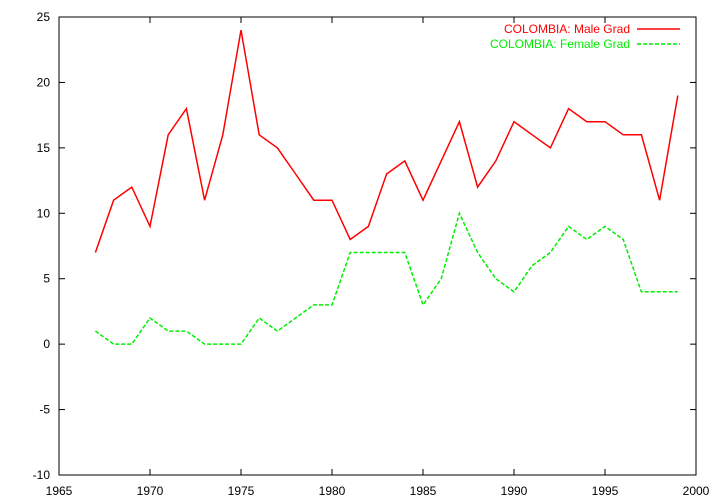 The width and height of the screenshot is (720, 504). I want to click on x-tick-label: 2000, so click(696, 491).